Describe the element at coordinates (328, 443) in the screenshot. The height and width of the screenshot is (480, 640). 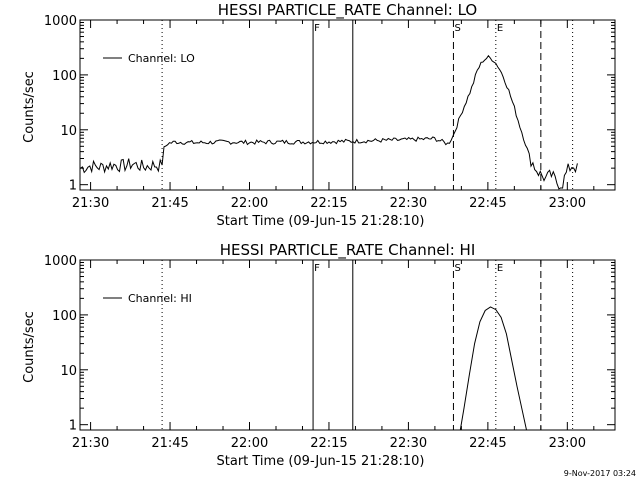
I see `hi-x-tick-label: 22:15` at that location.